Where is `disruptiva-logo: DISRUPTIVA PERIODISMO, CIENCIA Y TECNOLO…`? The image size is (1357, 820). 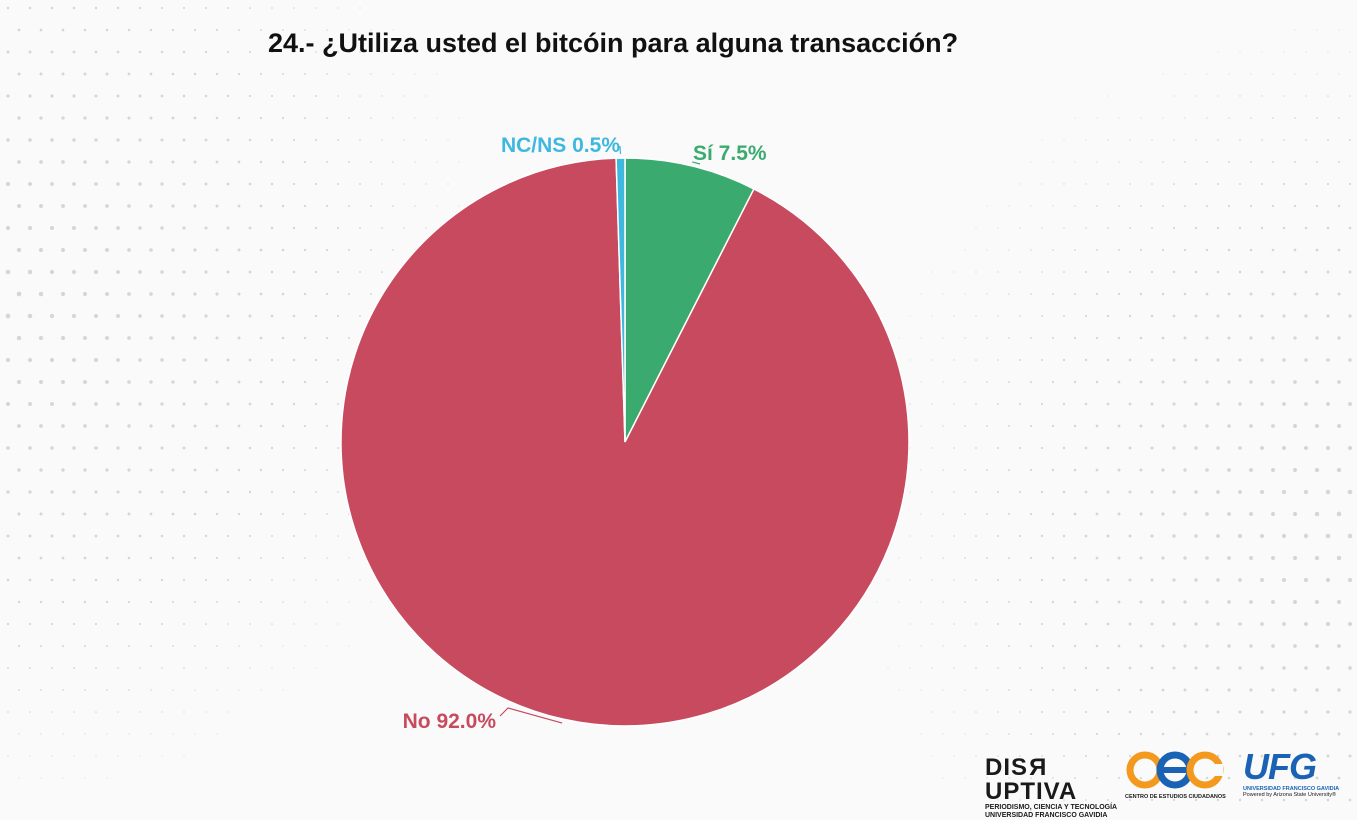
disruptiva-logo: DISRUPTIVA PERIODISMO, CIENCIA Y TECNOLO… is located at coordinates (1047, 788).